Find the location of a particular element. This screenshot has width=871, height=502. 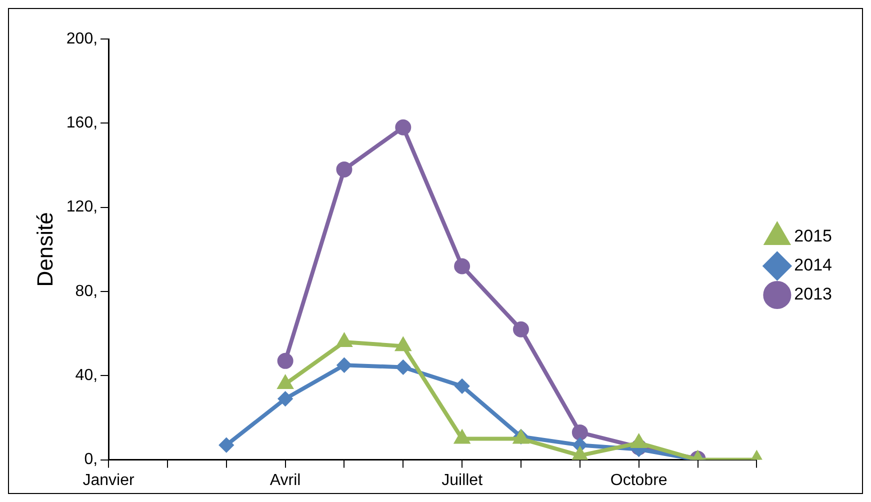

legend-label: 2014 is located at coordinates (813, 265).